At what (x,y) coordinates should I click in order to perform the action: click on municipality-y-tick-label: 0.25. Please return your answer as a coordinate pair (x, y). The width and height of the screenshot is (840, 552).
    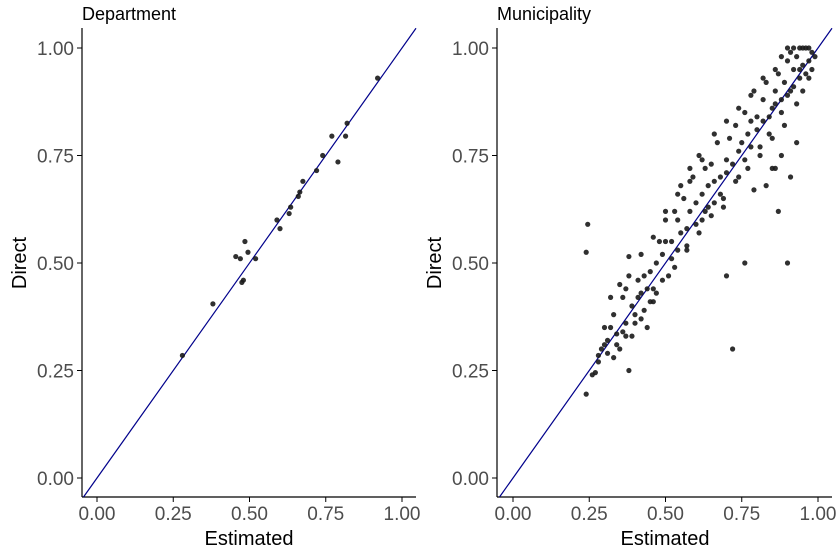
    Looking at the image, I should click on (470, 372).